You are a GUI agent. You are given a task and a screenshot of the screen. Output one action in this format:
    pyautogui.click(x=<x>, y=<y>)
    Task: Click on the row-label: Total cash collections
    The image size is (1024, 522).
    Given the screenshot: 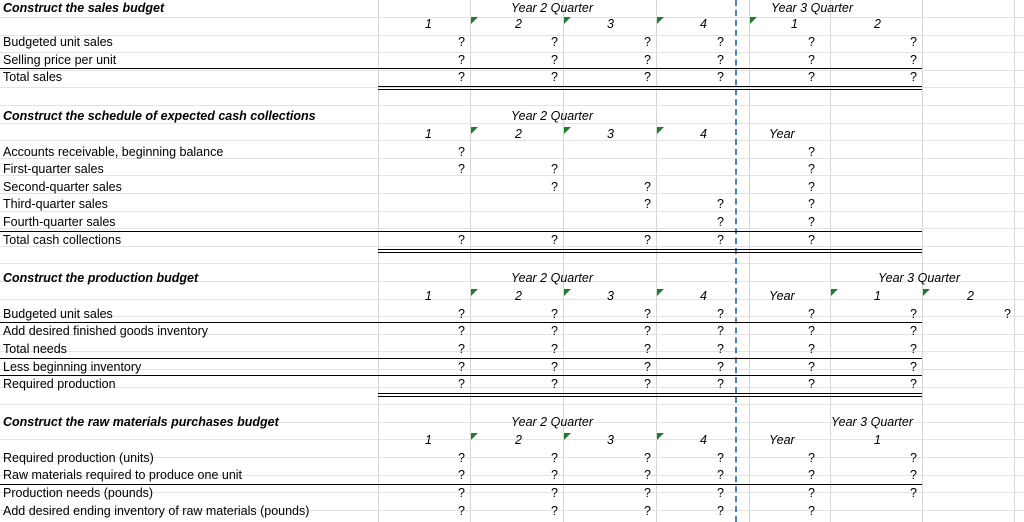 What is the action you would take?
    pyautogui.click(x=62, y=240)
    